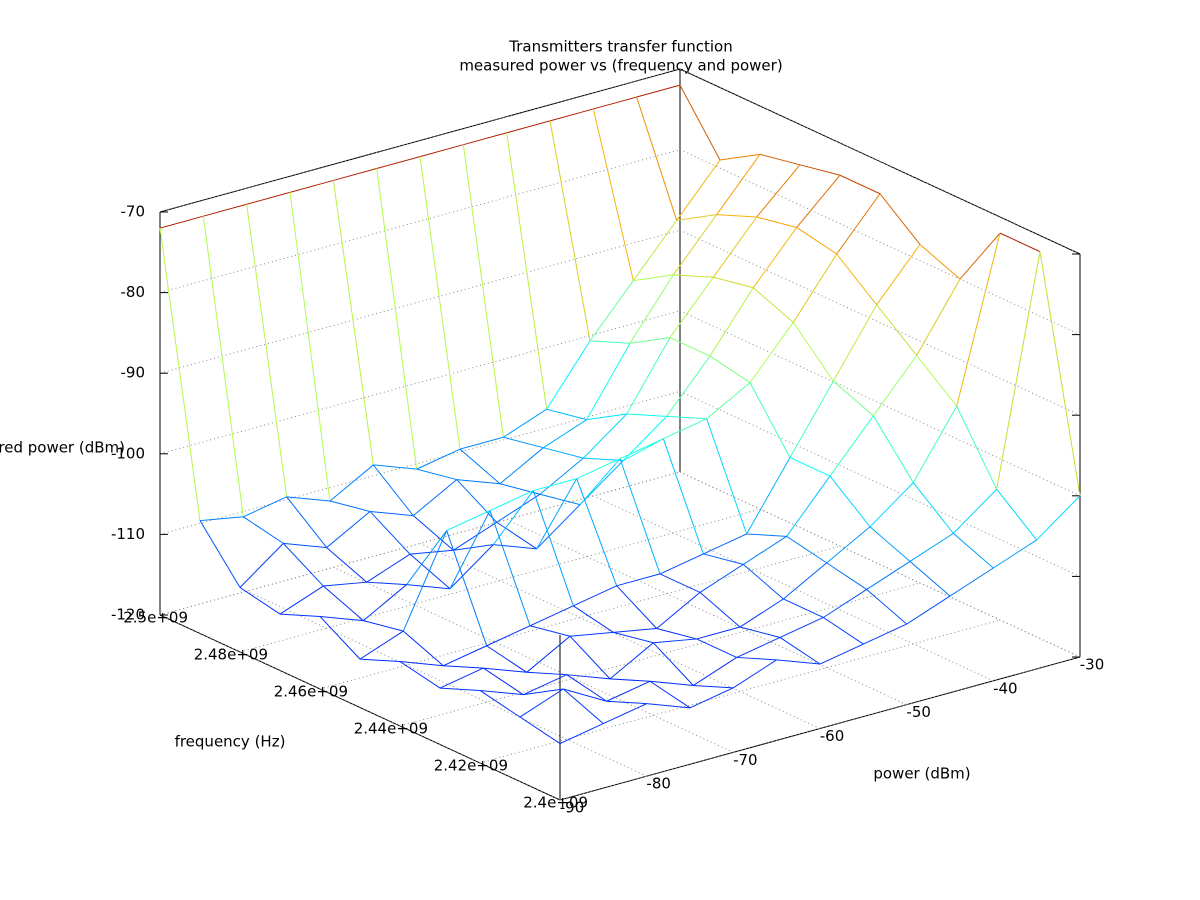 The image size is (1200, 900). Describe the element at coordinates (128, 615) in the screenshot. I see `z-tick-label: -120` at that location.